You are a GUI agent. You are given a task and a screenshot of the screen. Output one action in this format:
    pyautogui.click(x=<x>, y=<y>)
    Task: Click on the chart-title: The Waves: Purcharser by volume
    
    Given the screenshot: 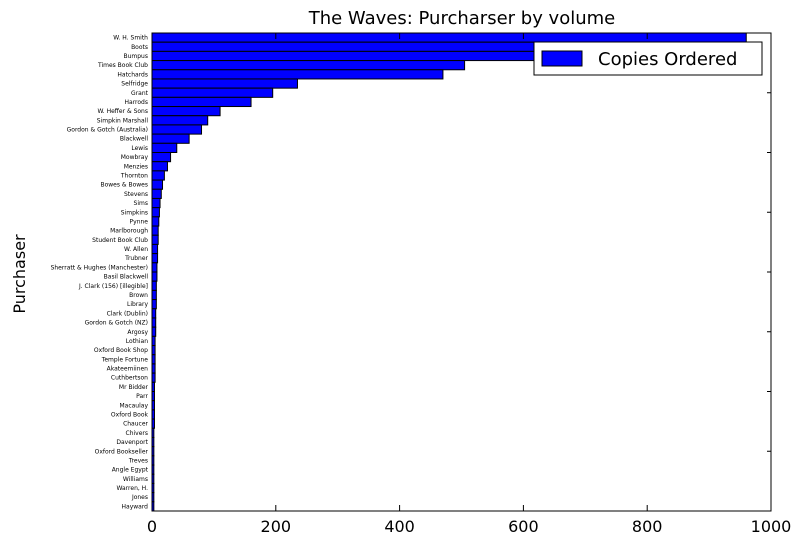 What is the action you would take?
    pyautogui.click(x=462, y=18)
    